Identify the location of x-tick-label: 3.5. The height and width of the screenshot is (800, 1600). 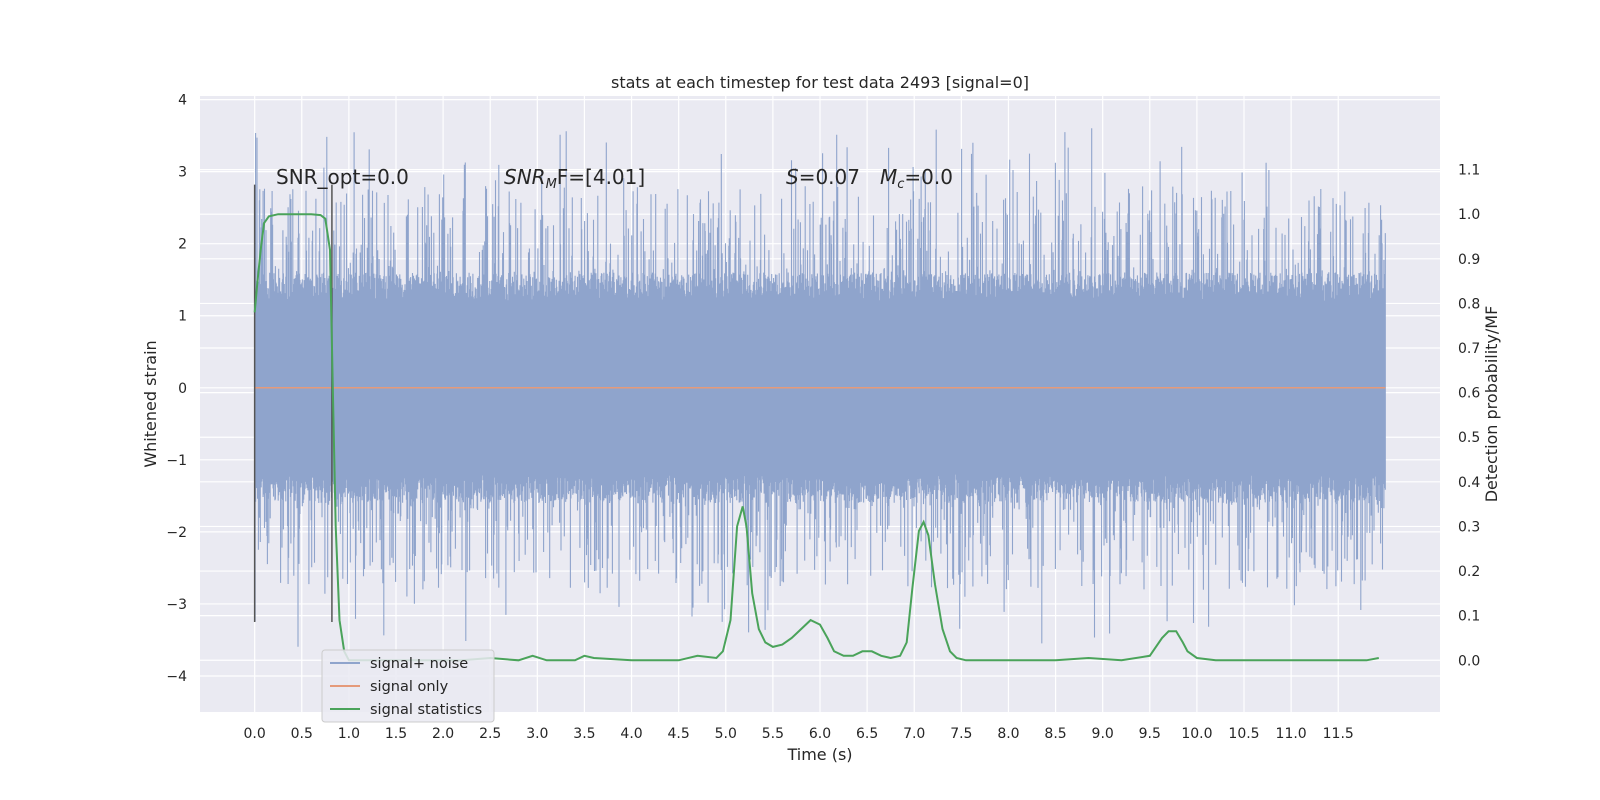
(584, 734).